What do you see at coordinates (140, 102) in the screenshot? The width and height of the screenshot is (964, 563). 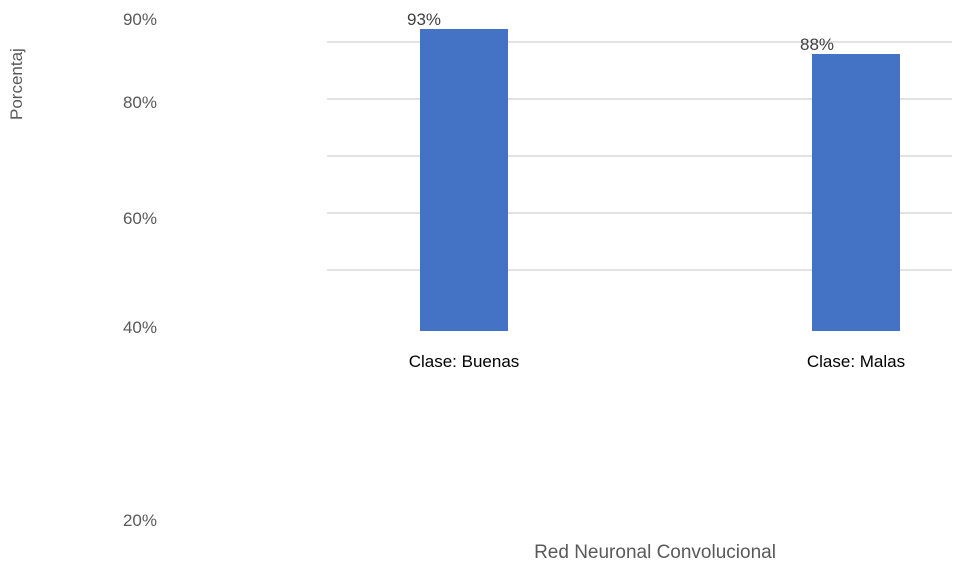 I see `y-tick-label: 80%` at bounding box center [140, 102].